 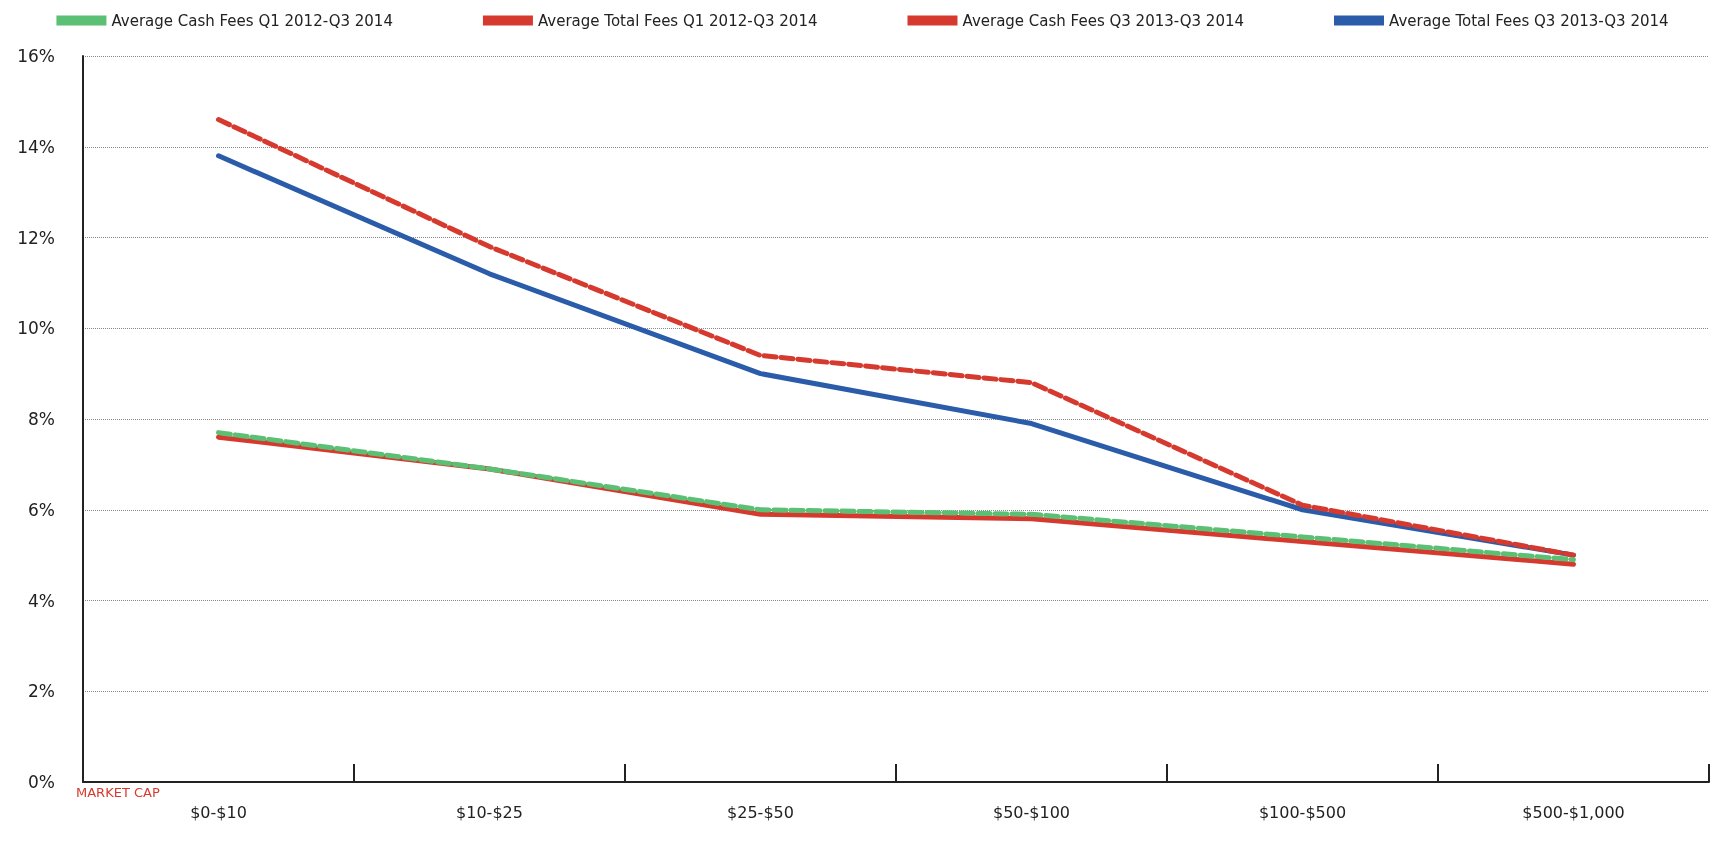 What do you see at coordinates (1529, 20) in the screenshot?
I see `legend-label: Average Total Fees Q3 2013-Q3 2014` at bounding box center [1529, 20].